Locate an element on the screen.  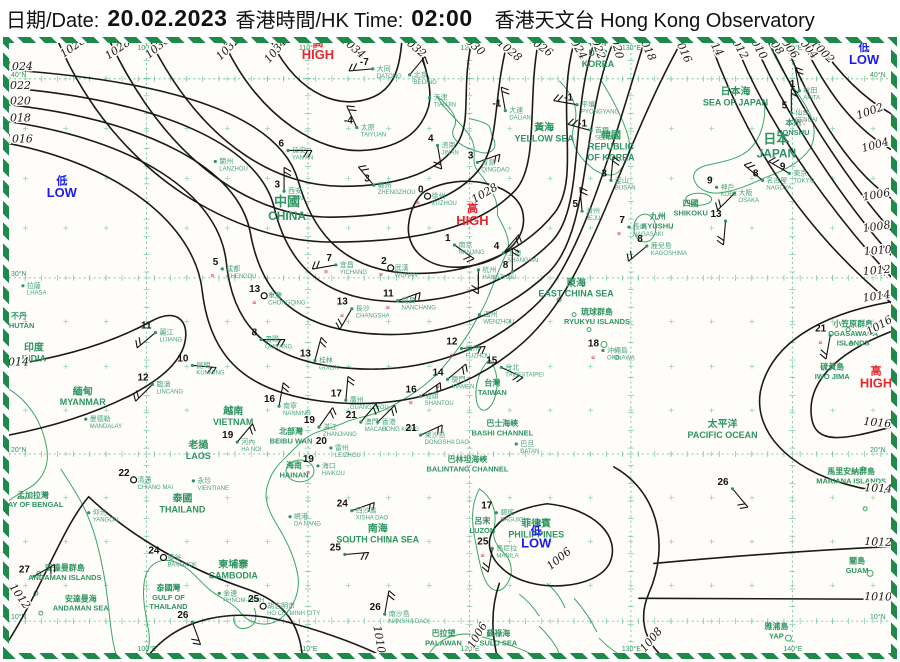
station-name-zh: 胡志明市 is located at coordinates (281, 605).